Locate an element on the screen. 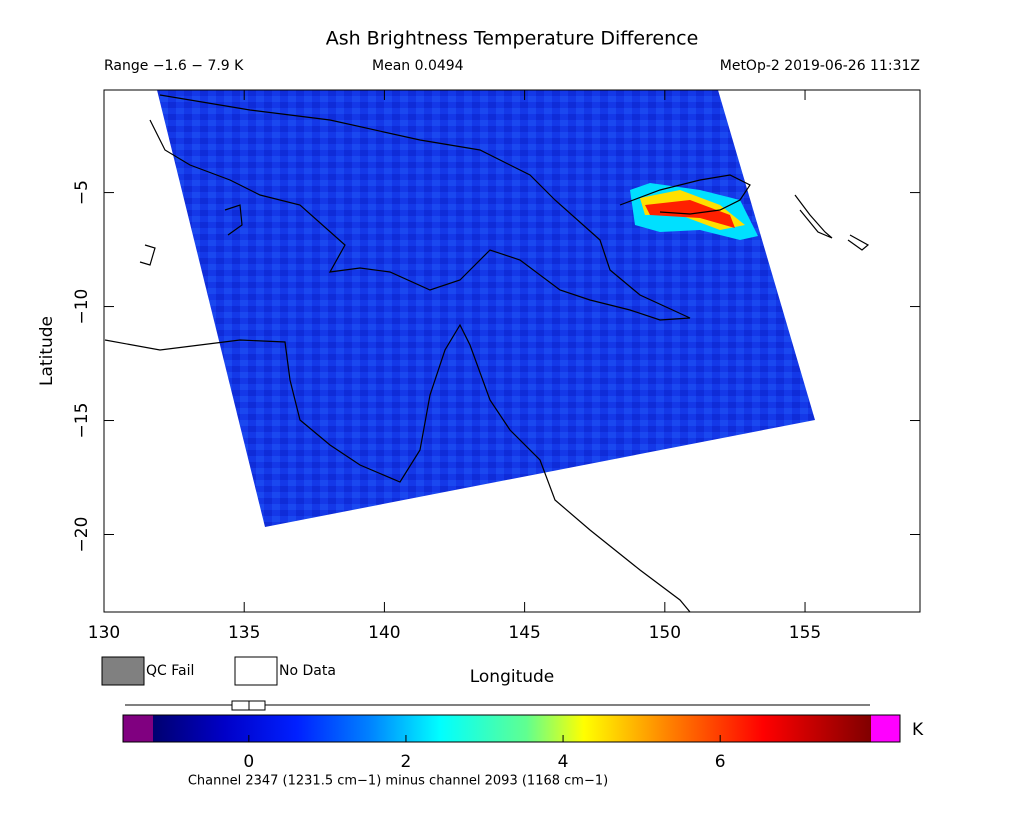 The height and width of the screenshot is (817, 1024). colorbar is located at coordinates (512, 728).